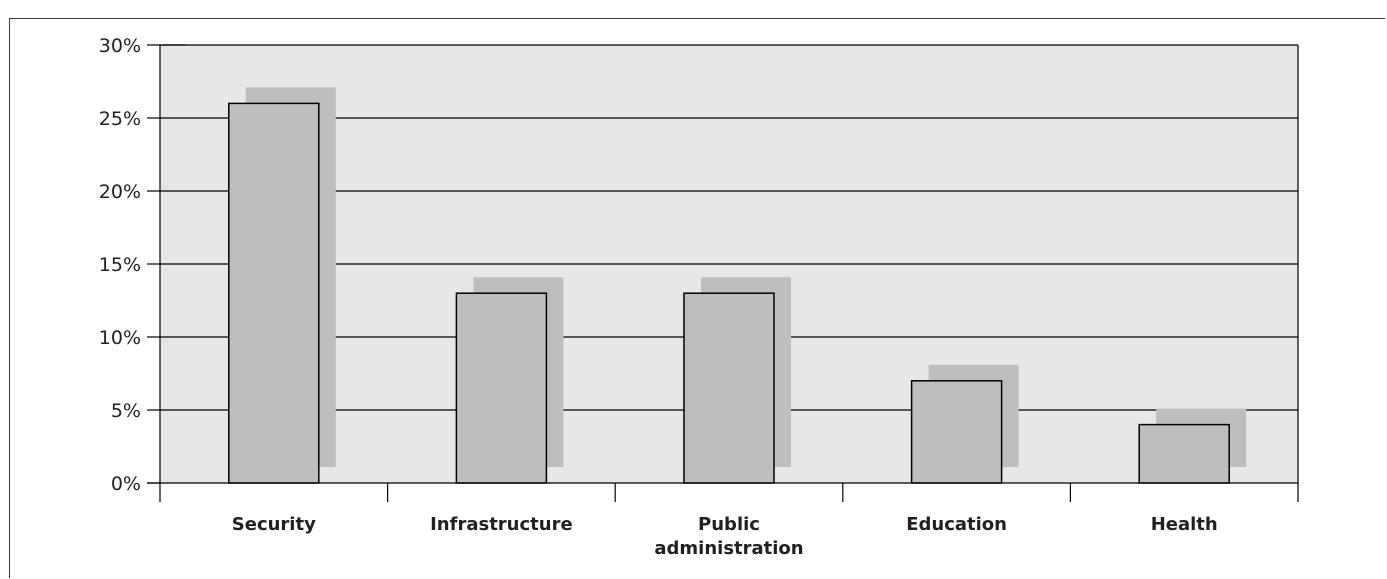 The image size is (1387, 579). I want to click on x-tick-label: Security, so click(274, 524).